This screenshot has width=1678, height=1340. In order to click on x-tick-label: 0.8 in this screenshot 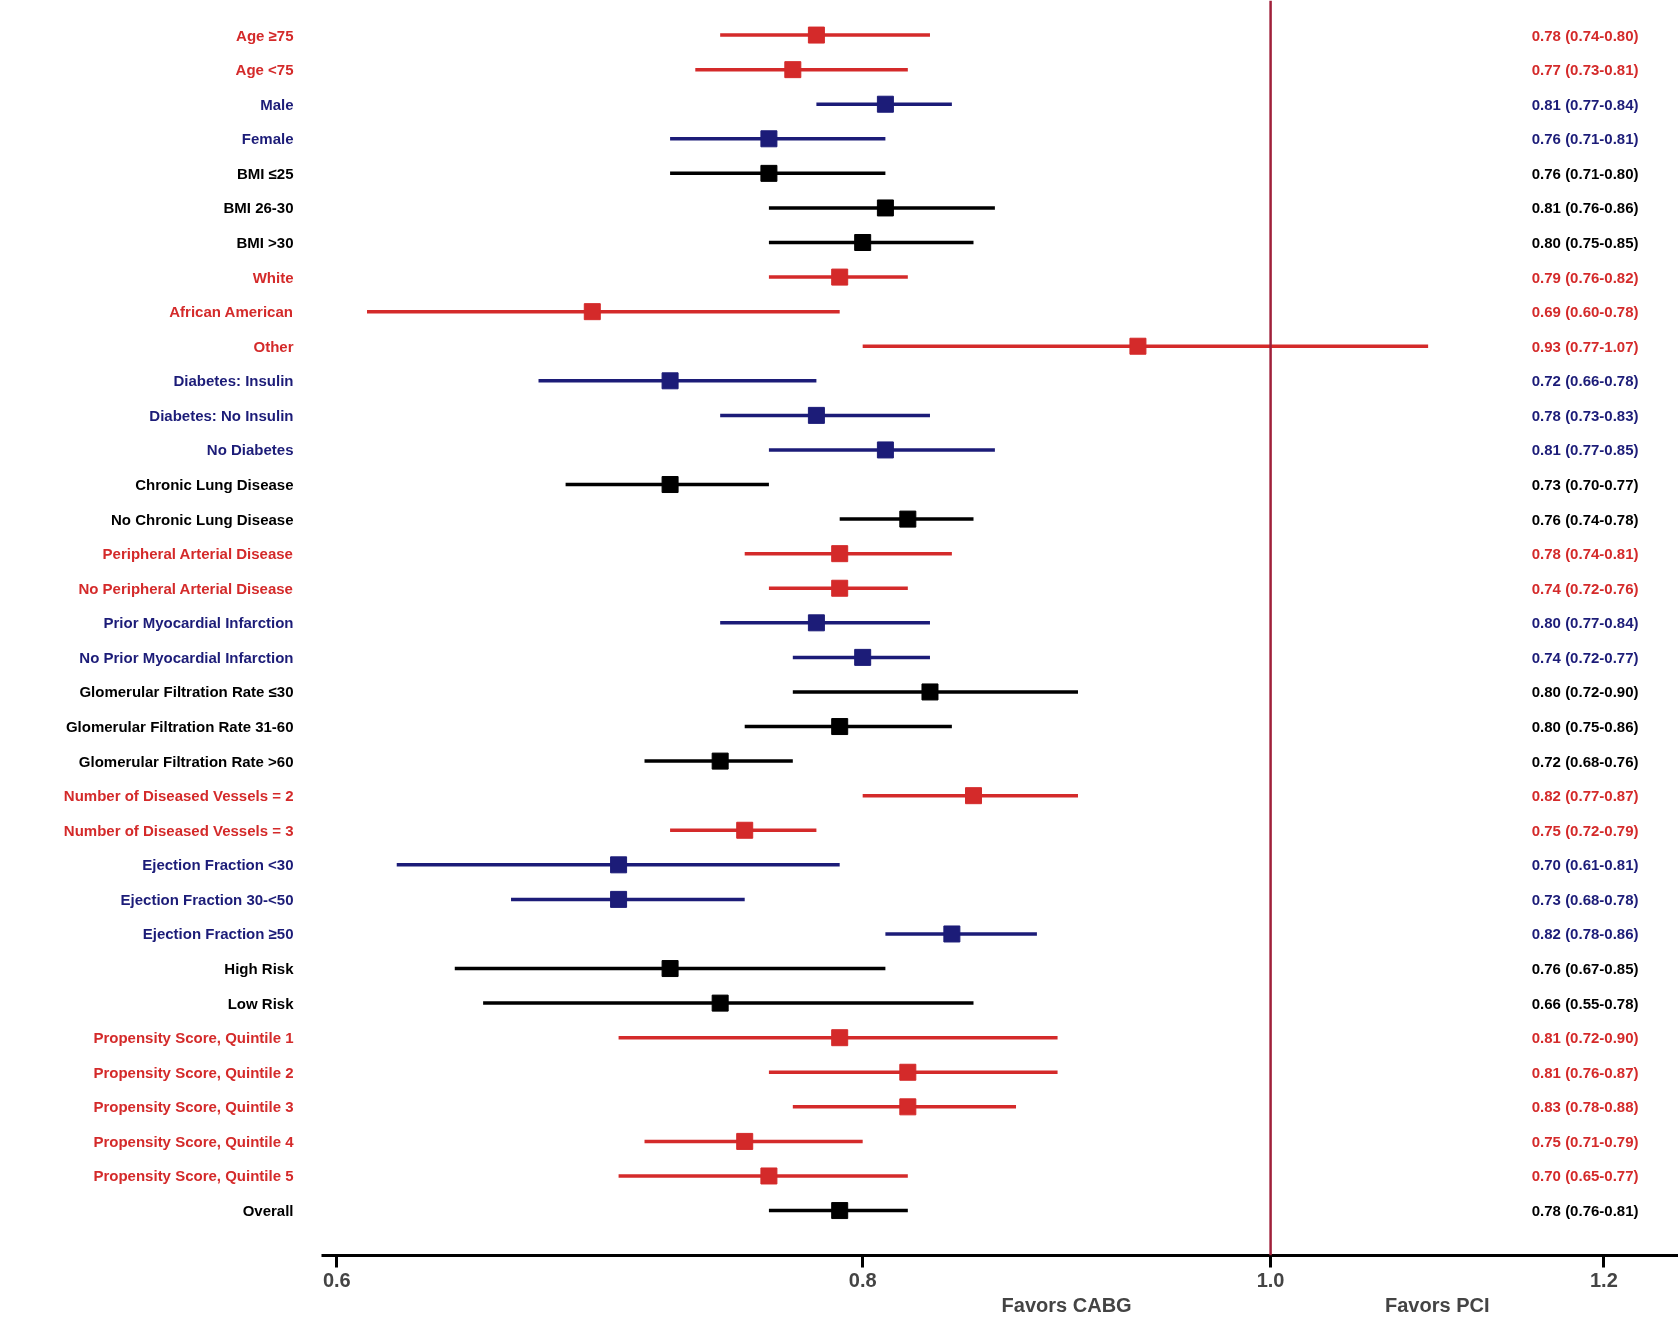, I will do `click(862, 1279)`.